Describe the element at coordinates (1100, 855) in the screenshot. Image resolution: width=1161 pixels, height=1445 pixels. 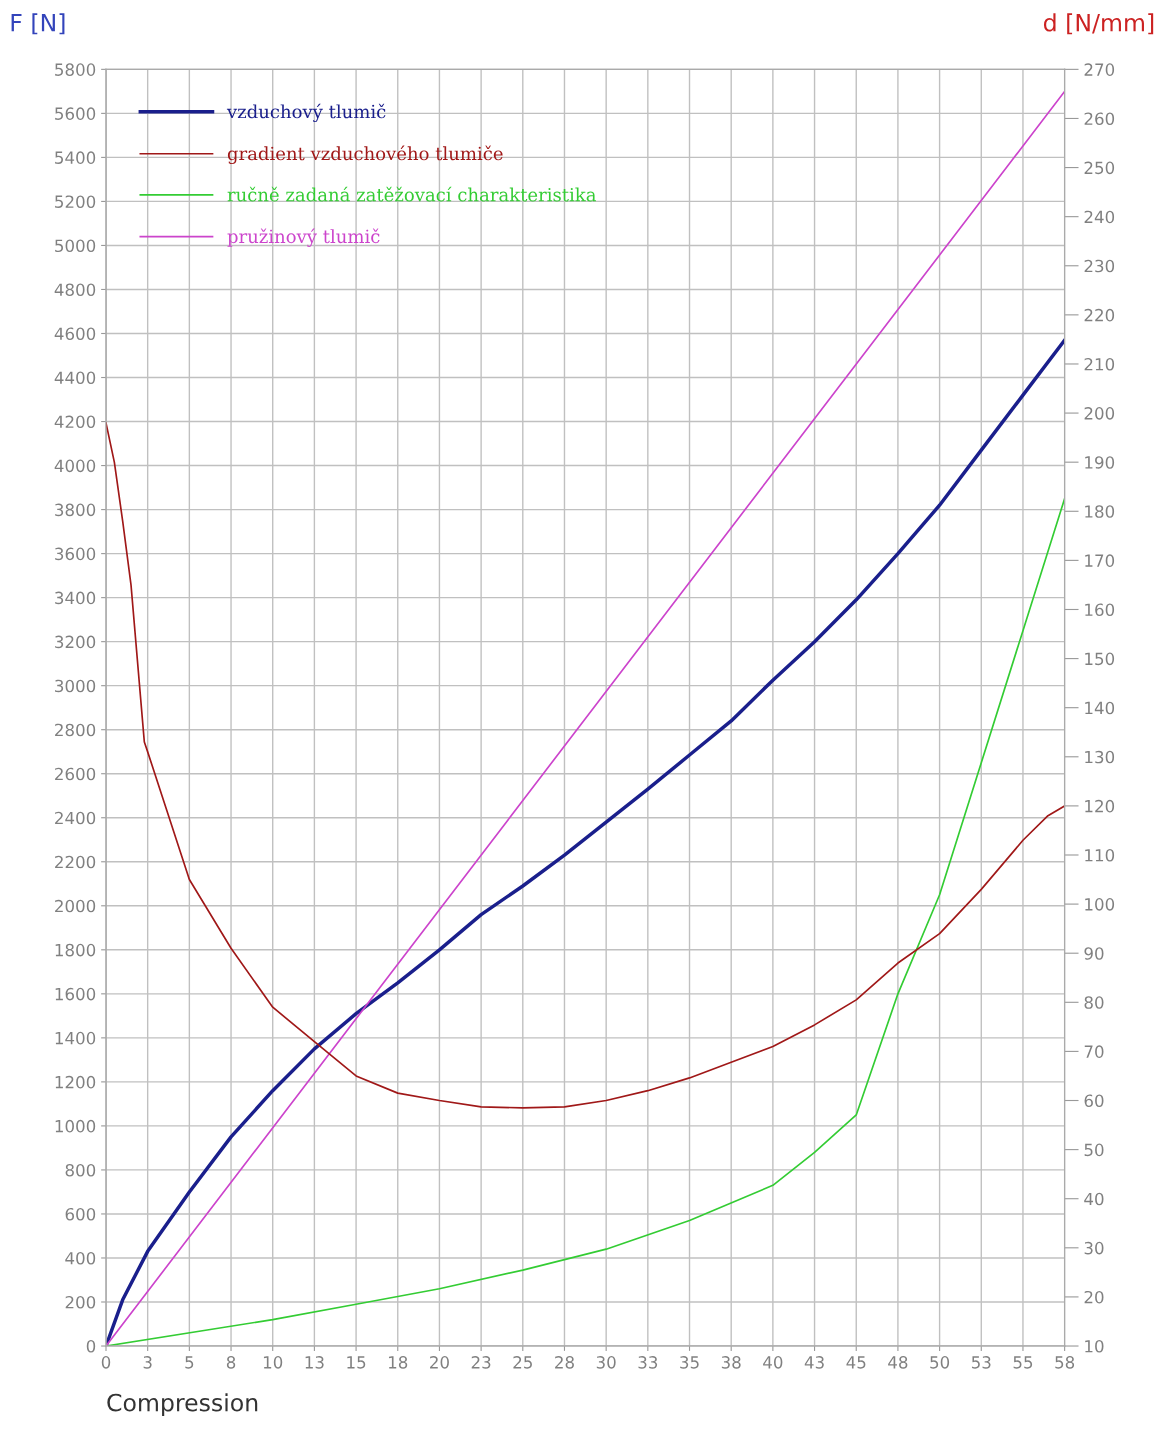
I see `y2-tick-label: 110` at that location.